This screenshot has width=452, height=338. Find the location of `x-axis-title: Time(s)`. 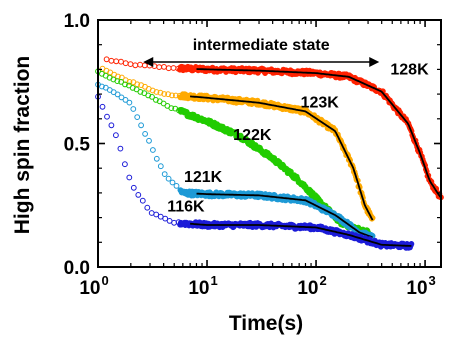

x-axis-title: Time(s) is located at coordinates (266, 323).